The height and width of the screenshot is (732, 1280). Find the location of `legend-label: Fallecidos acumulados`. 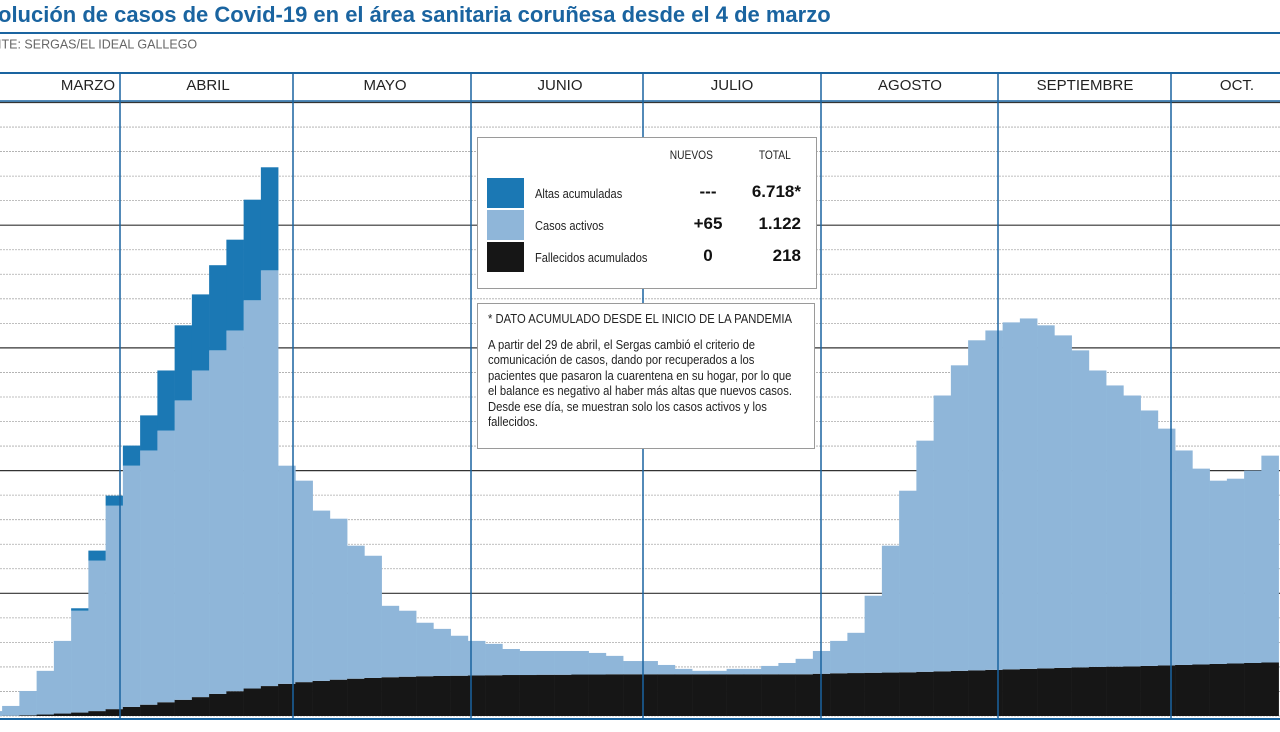

legend-label: Fallecidos acumulados is located at coordinates (591, 257).